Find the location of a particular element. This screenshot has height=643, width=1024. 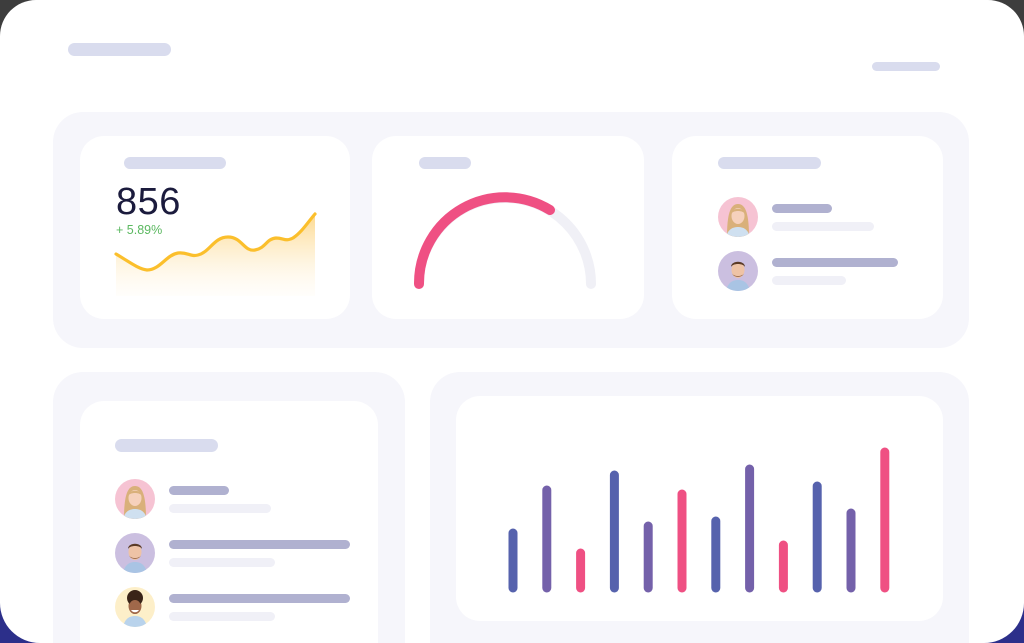

sparkline-chart is located at coordinates (215, 254).